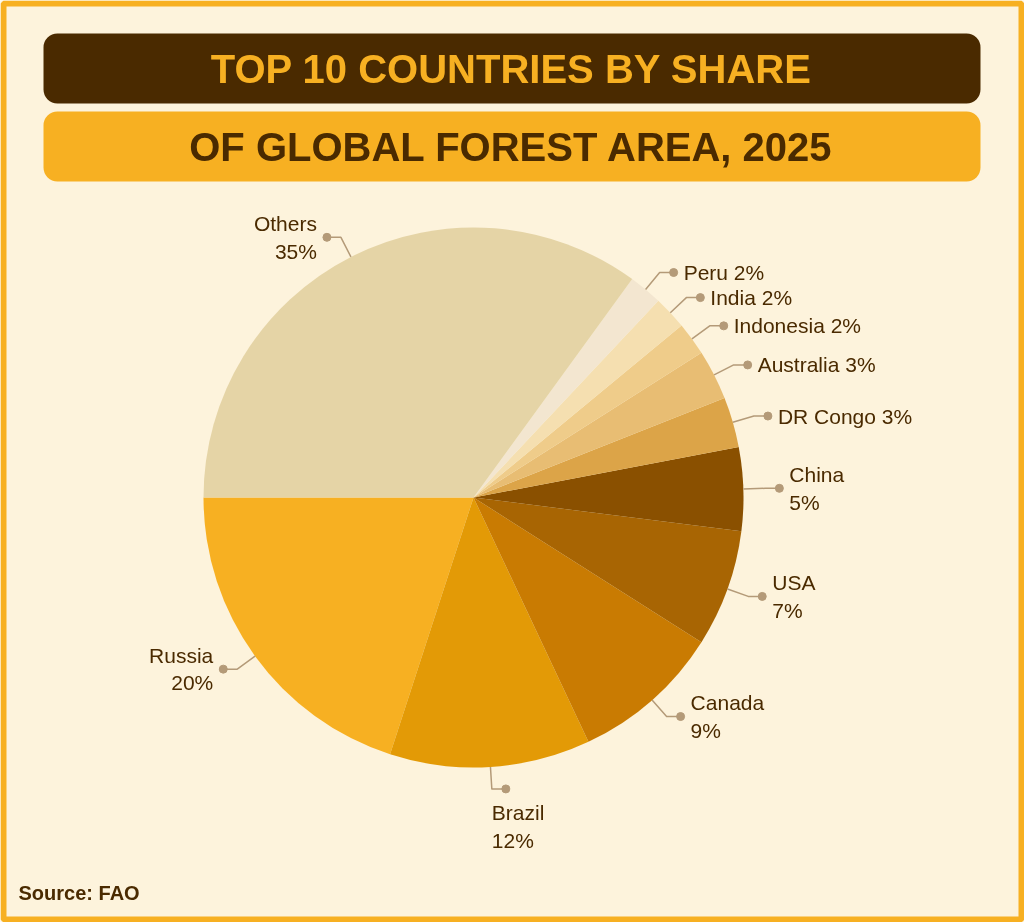  What do you see at coordinates (817, 475) in the screenshot?
I see `slice-label: China` at bounding box center [817, 475].